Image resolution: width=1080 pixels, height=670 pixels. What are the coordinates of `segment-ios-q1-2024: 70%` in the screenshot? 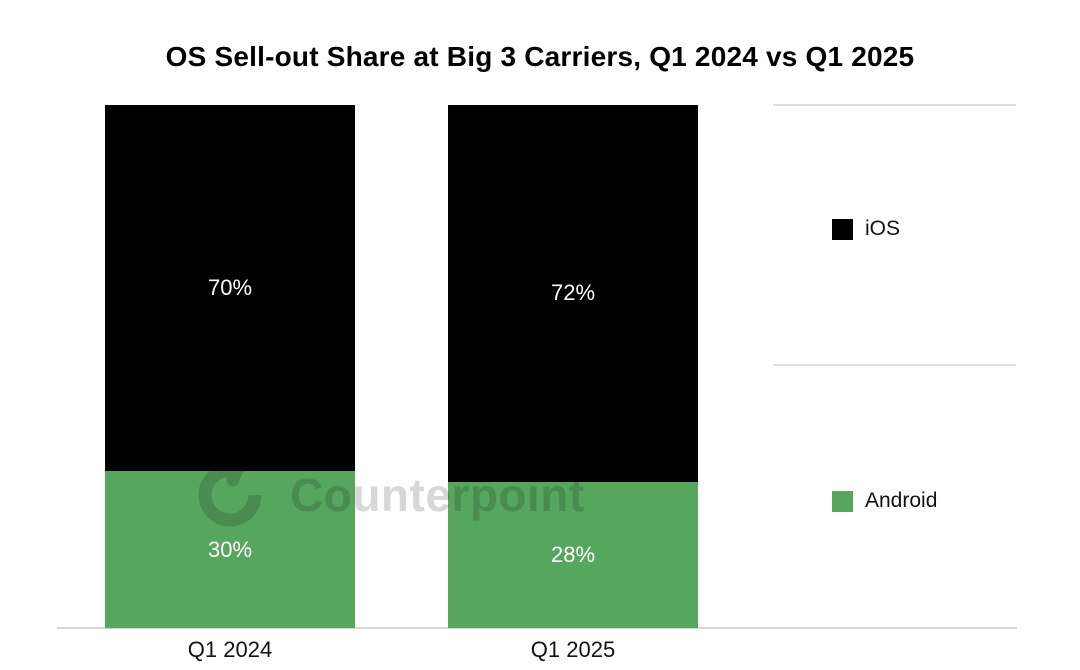 It's located at (230, 288).